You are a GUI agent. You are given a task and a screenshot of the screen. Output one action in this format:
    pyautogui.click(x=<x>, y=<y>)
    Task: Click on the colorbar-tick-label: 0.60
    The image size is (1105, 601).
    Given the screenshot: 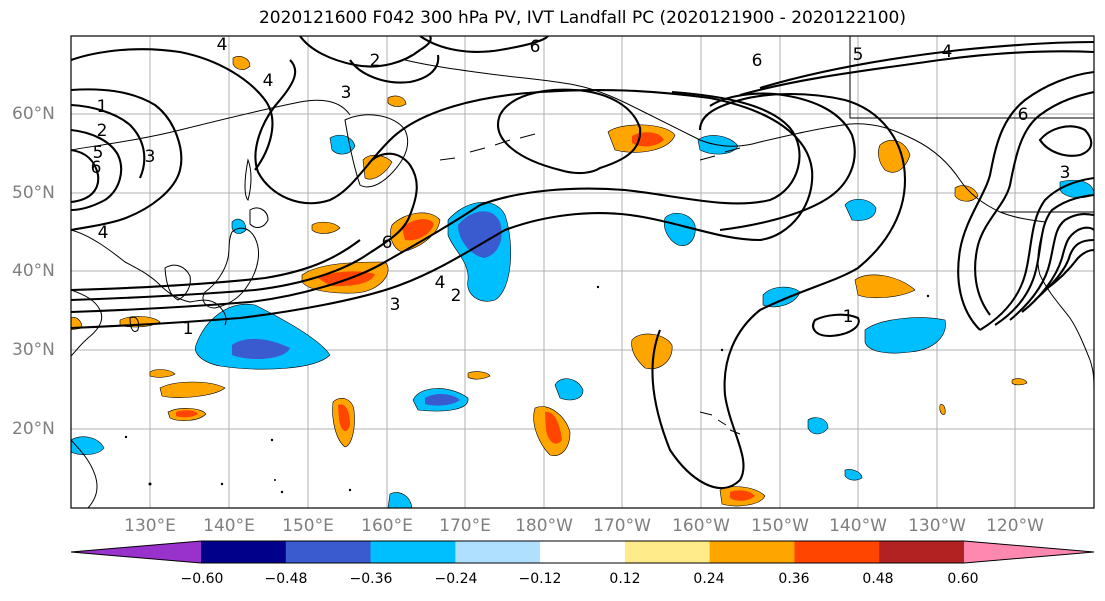 What is the action you would take?
    pyautogui.click(x=963, y=579)
    